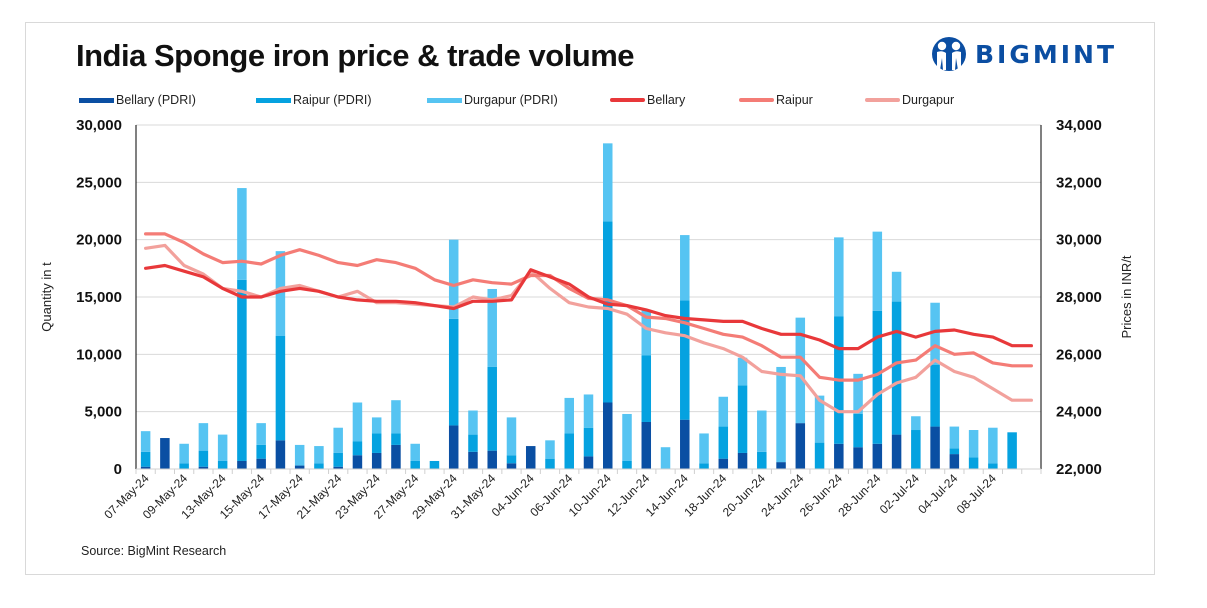 This screenshot has height=608, width=1207. Describe the element at coordinates (99, 125) in the screenshot. I see `y-tick-label: 30,000` at that location.